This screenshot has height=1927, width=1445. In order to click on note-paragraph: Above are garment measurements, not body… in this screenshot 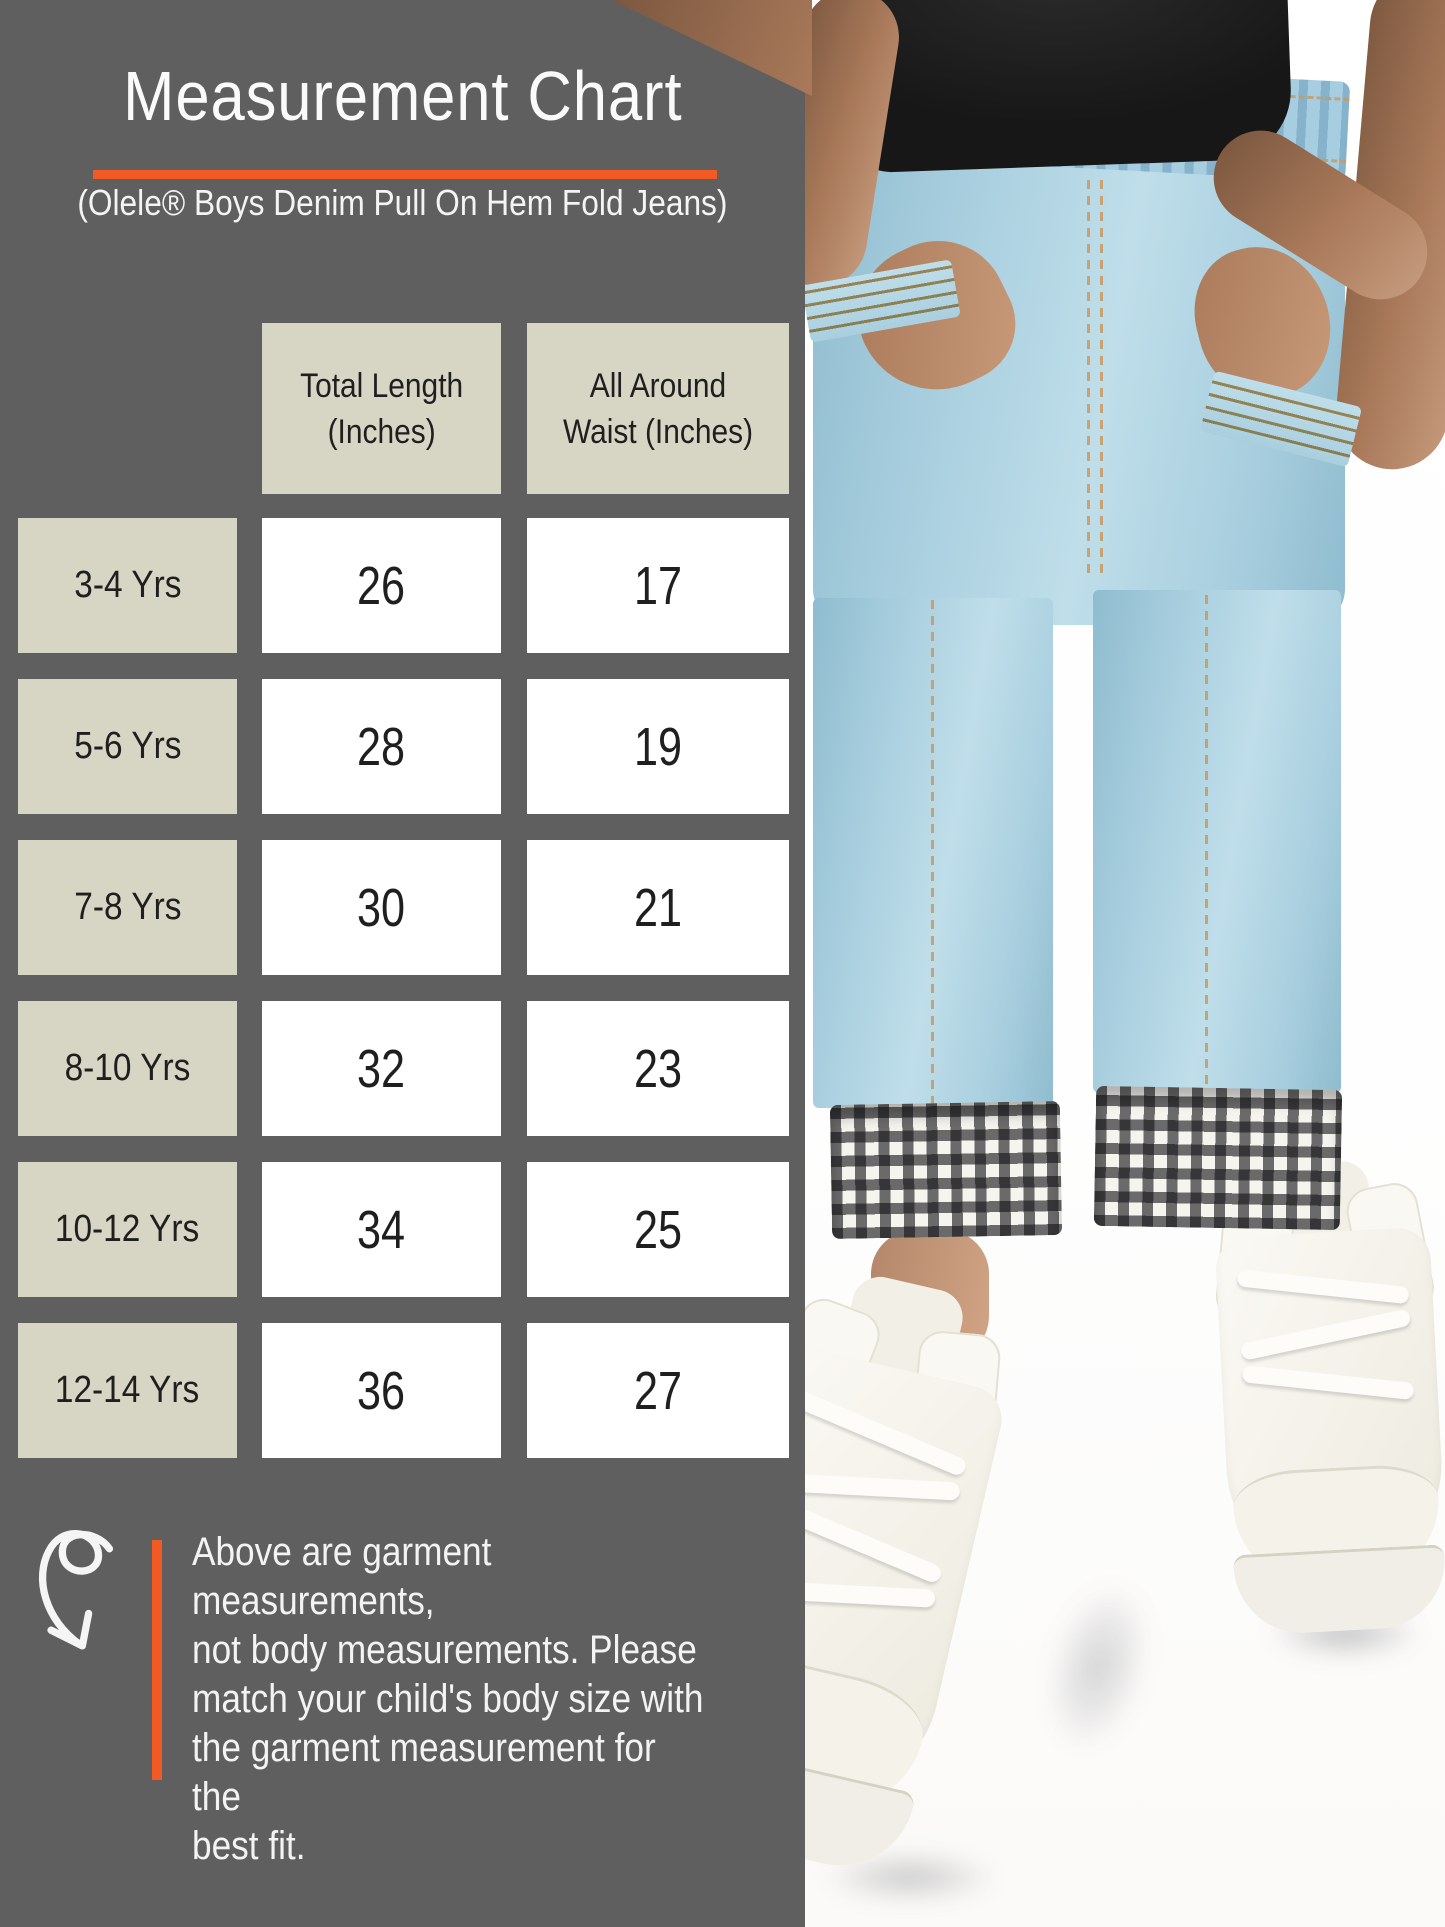, I will do `click(448, 1699)`.